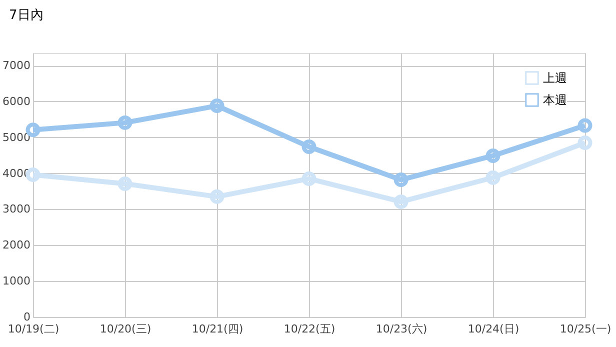 This screenshot has height=347, width=616. What do you see at coordinates (402, 329) in the screenshot?
I see `x-tick-label: 10/23(六)` at bounding box center [402, 329].